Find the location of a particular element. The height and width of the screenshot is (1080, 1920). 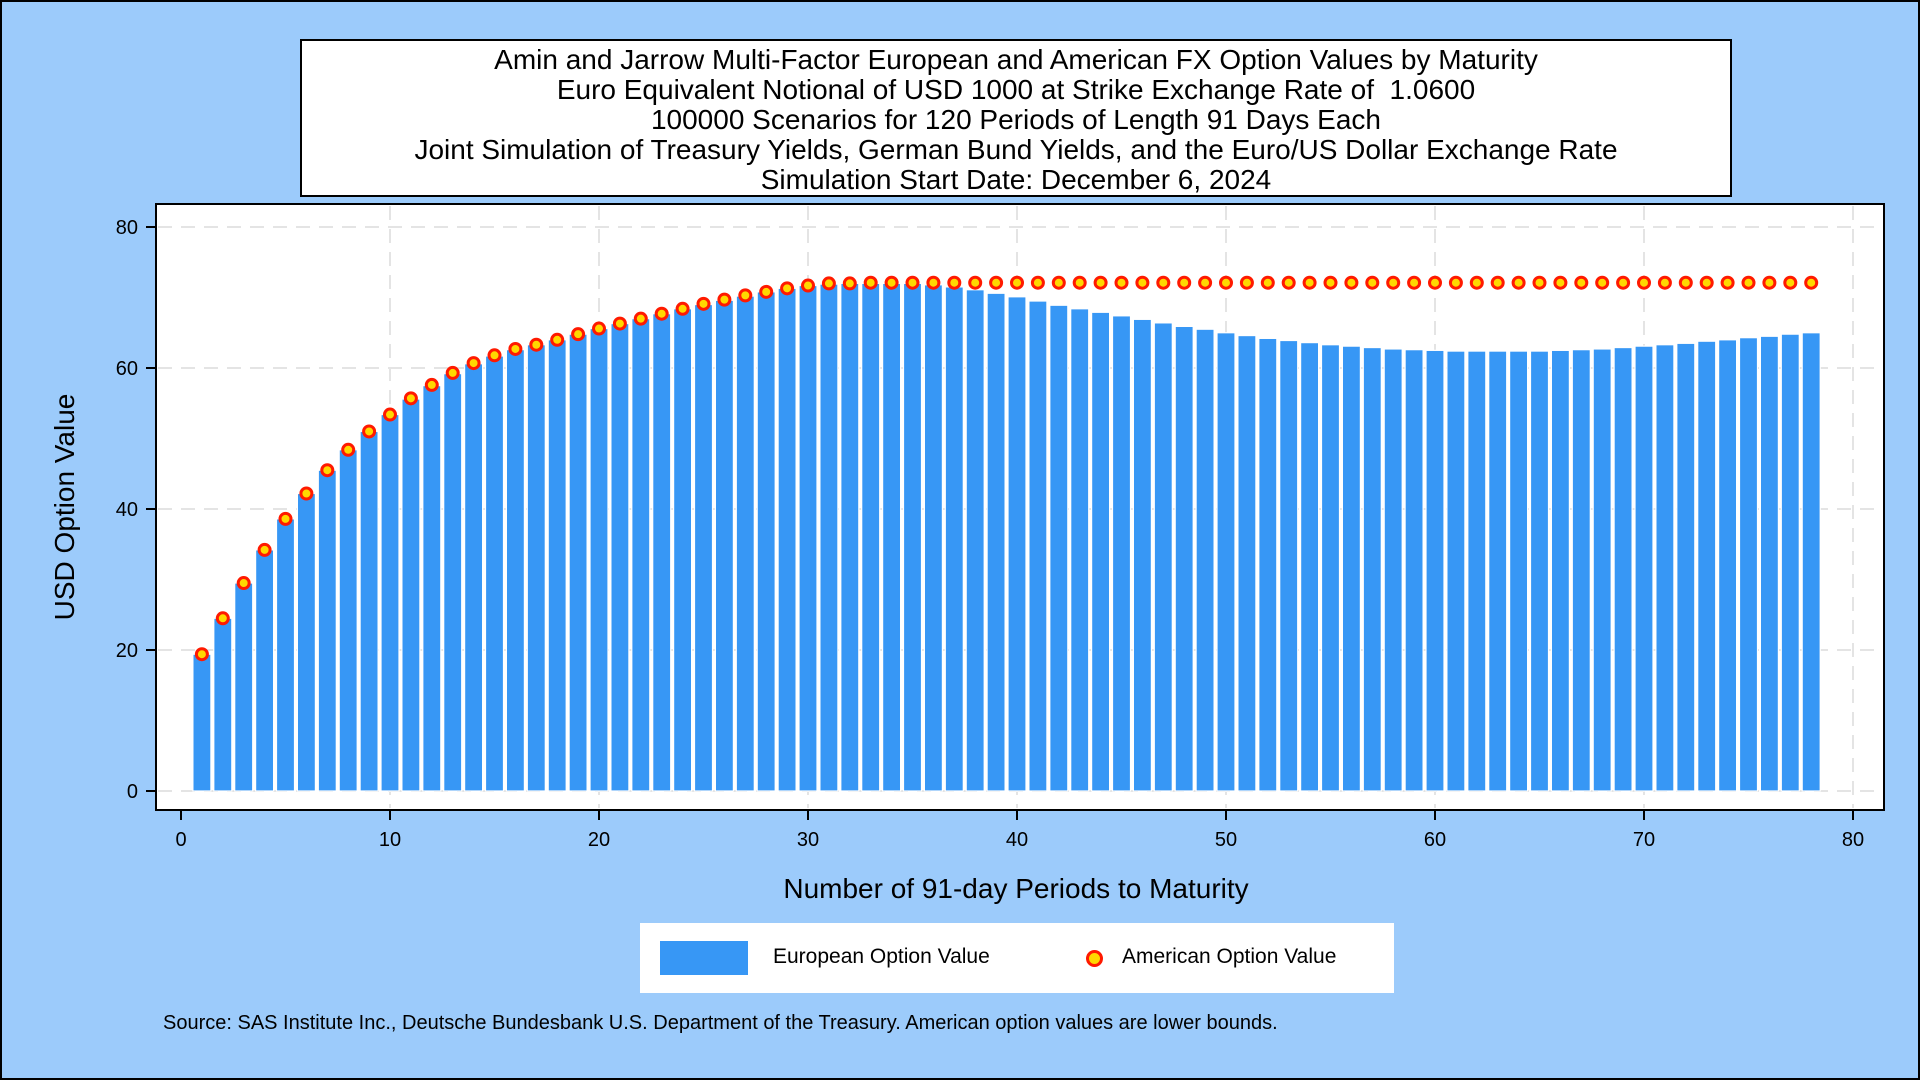

y-tick-label: 20 is located at coordinates (127, 651).